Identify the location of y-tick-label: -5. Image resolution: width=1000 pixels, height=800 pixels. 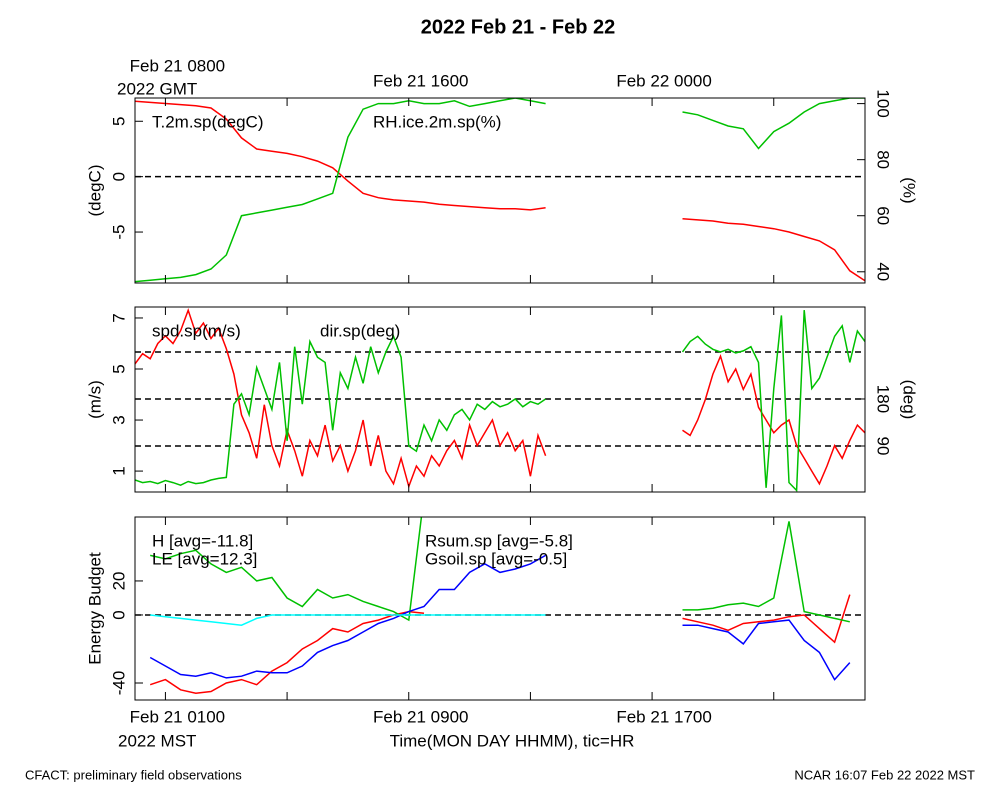
(118, 231).